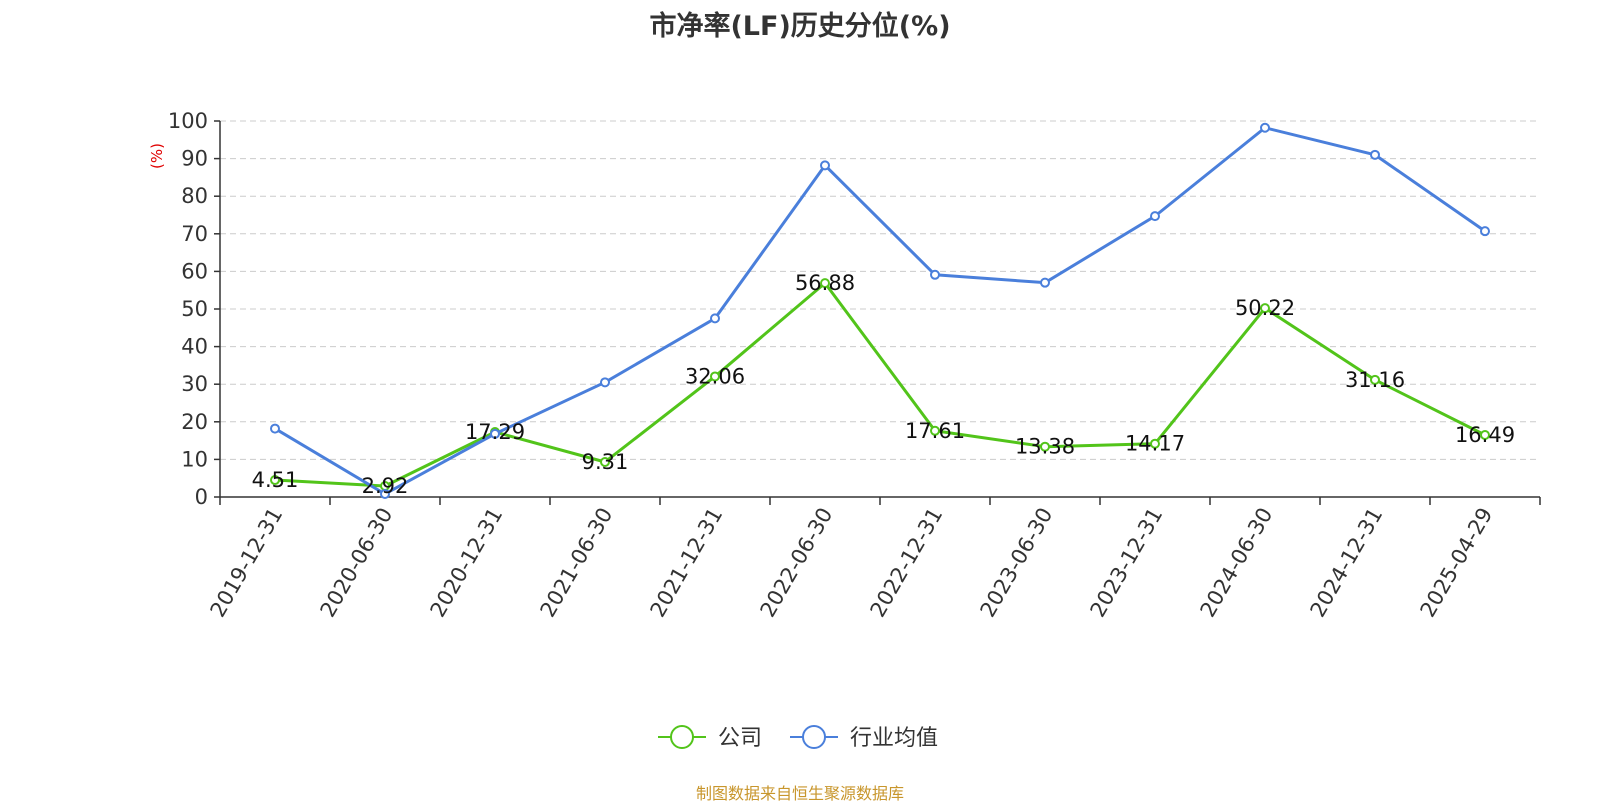  What do you see at coordinates (194, 271) in the screenshot?
I see `y-tick-label: 60` at bounding box center [194, 271].